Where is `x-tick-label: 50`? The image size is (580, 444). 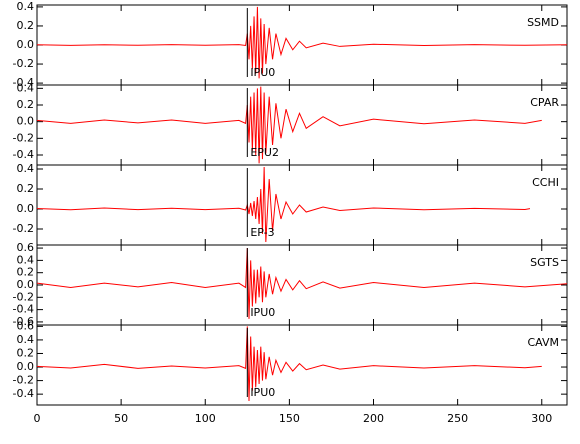 x-tick-label: 50 is located at coordinates (121, 418).